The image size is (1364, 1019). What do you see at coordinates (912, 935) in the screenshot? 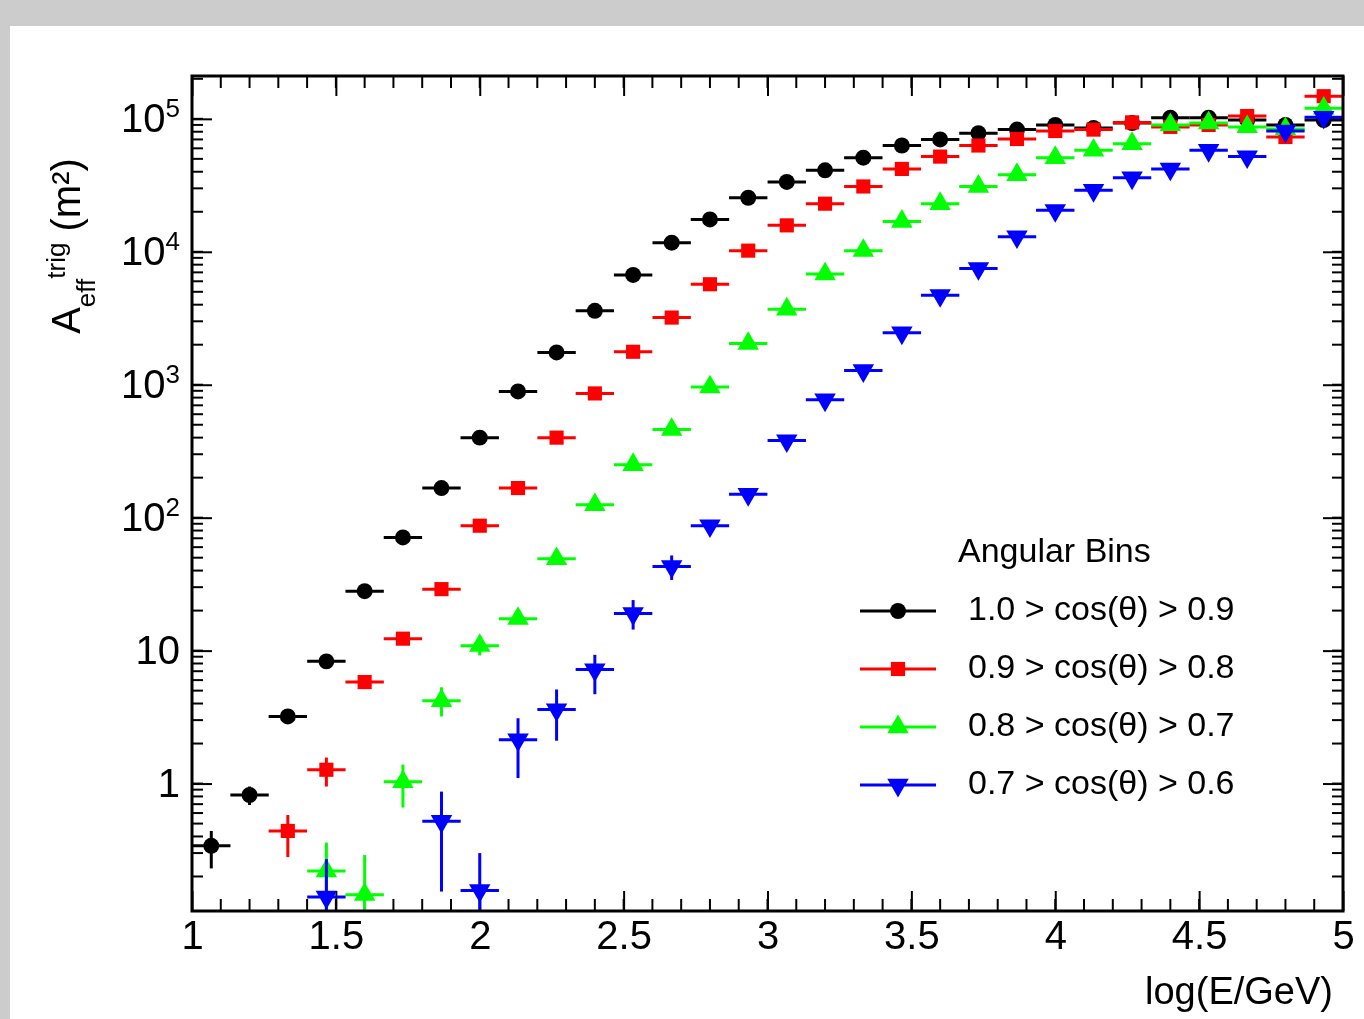
I see `x-tick-label: 3.5` at bounding box center [912, 935].